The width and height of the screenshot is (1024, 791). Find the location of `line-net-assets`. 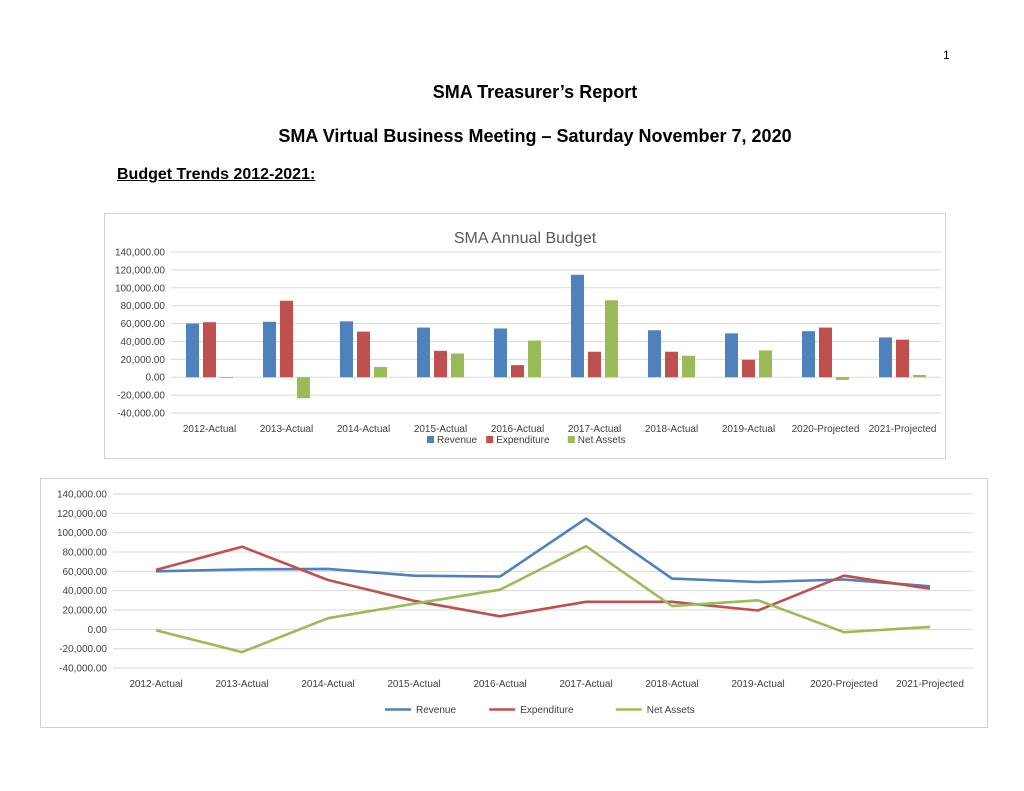

line-net-assets is located at coordinates (543, 599).